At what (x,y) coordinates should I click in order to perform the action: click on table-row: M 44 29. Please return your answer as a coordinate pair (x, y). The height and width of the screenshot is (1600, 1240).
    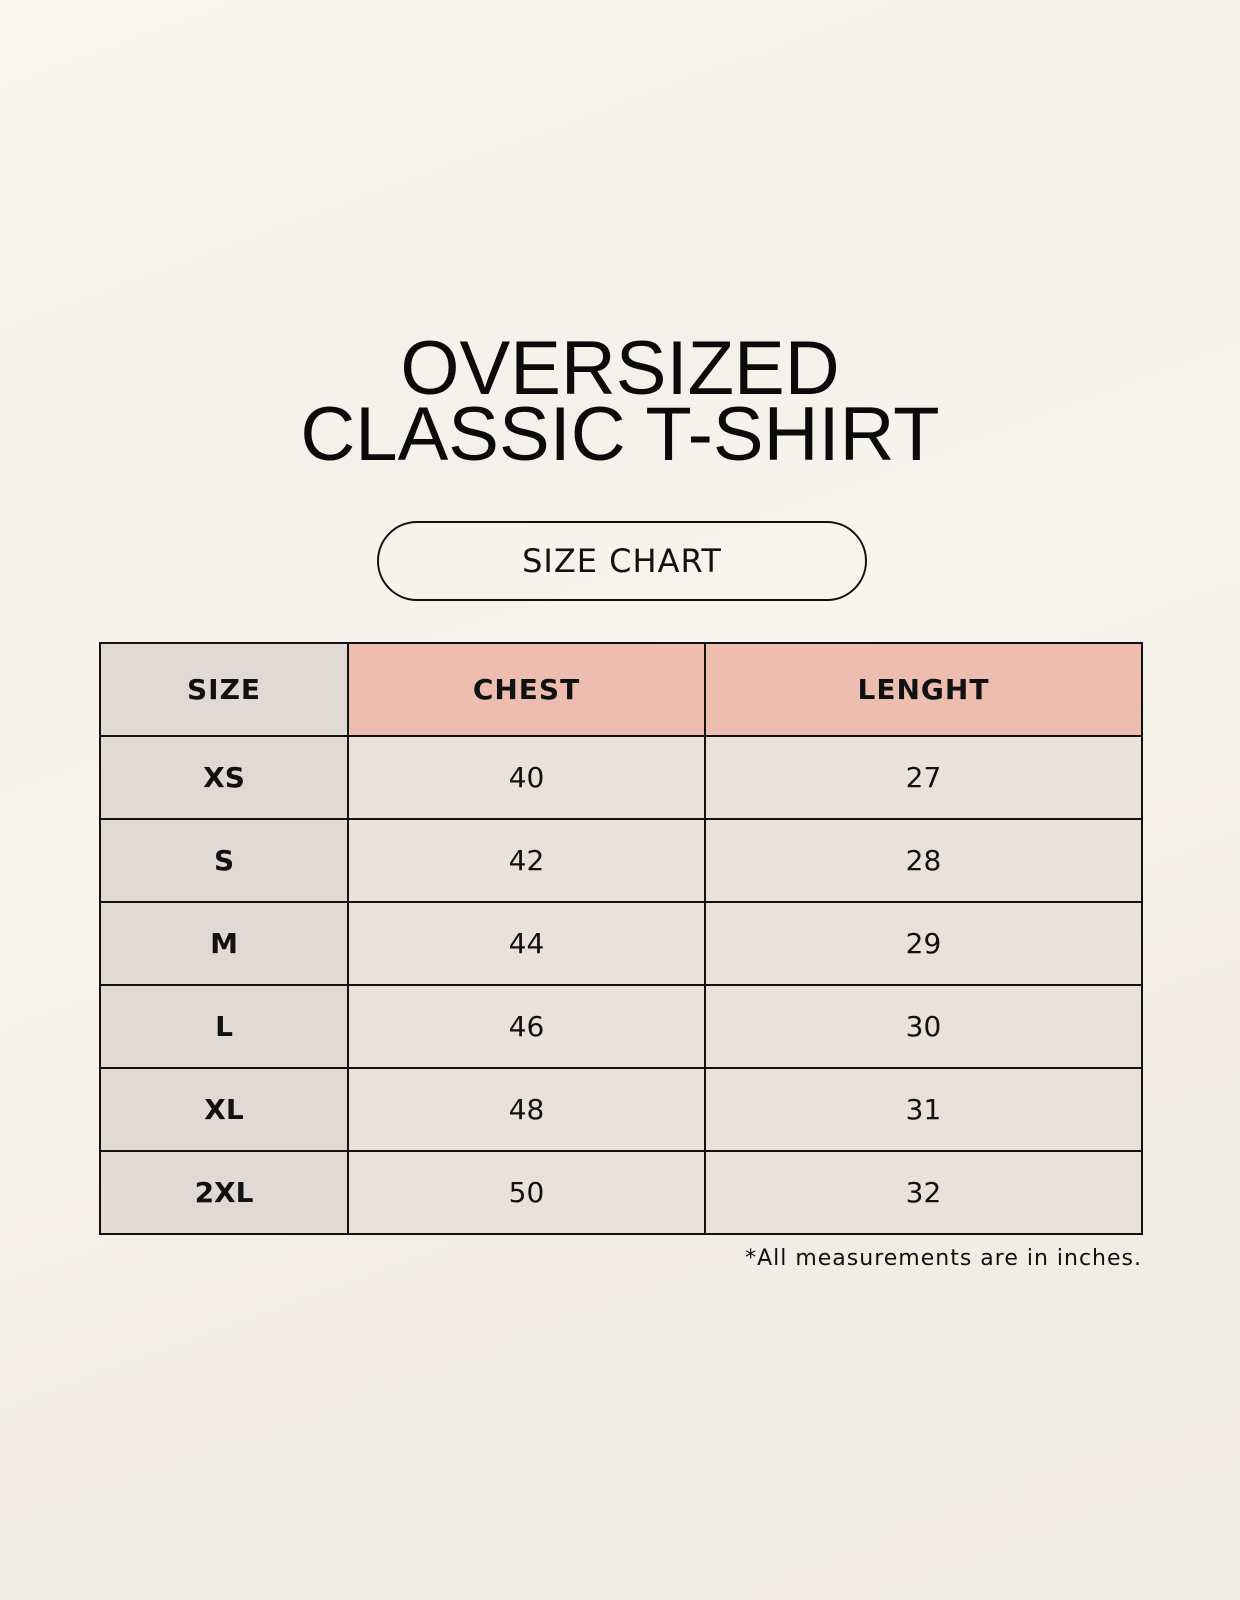
    Looking at the image, I should click on (621, 943).